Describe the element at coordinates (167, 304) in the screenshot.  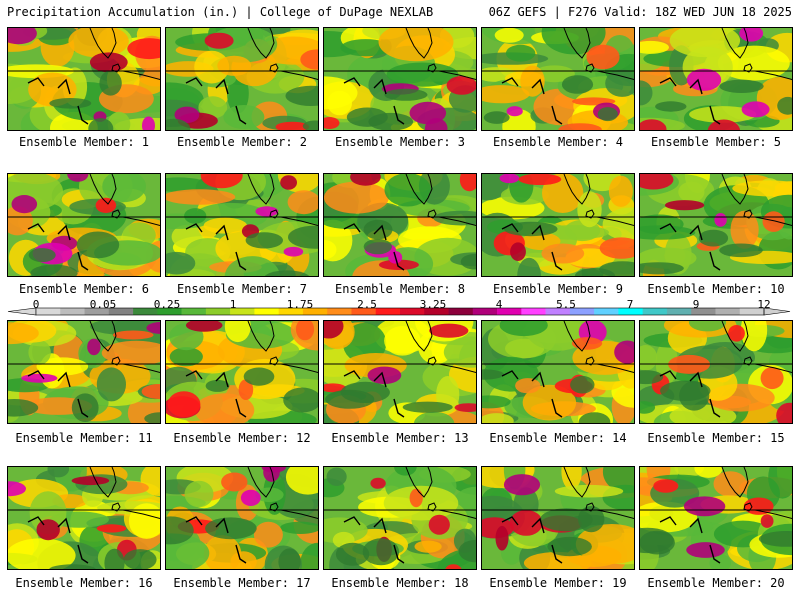
I see `colorbar-tick-label: 0.25` at that location.